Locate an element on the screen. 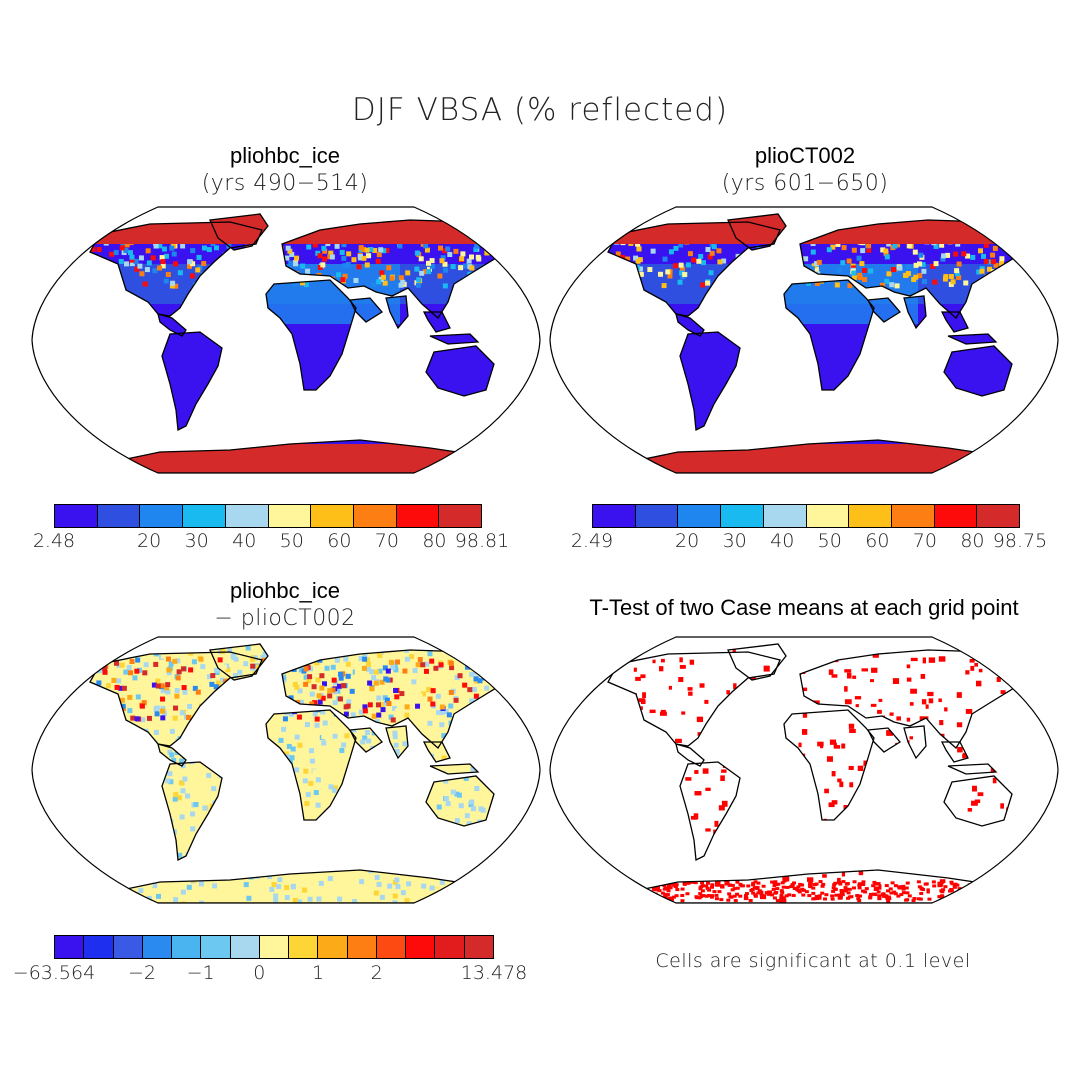  colorbar-tick-label: −63.564 is located at coordinates (54, 973).